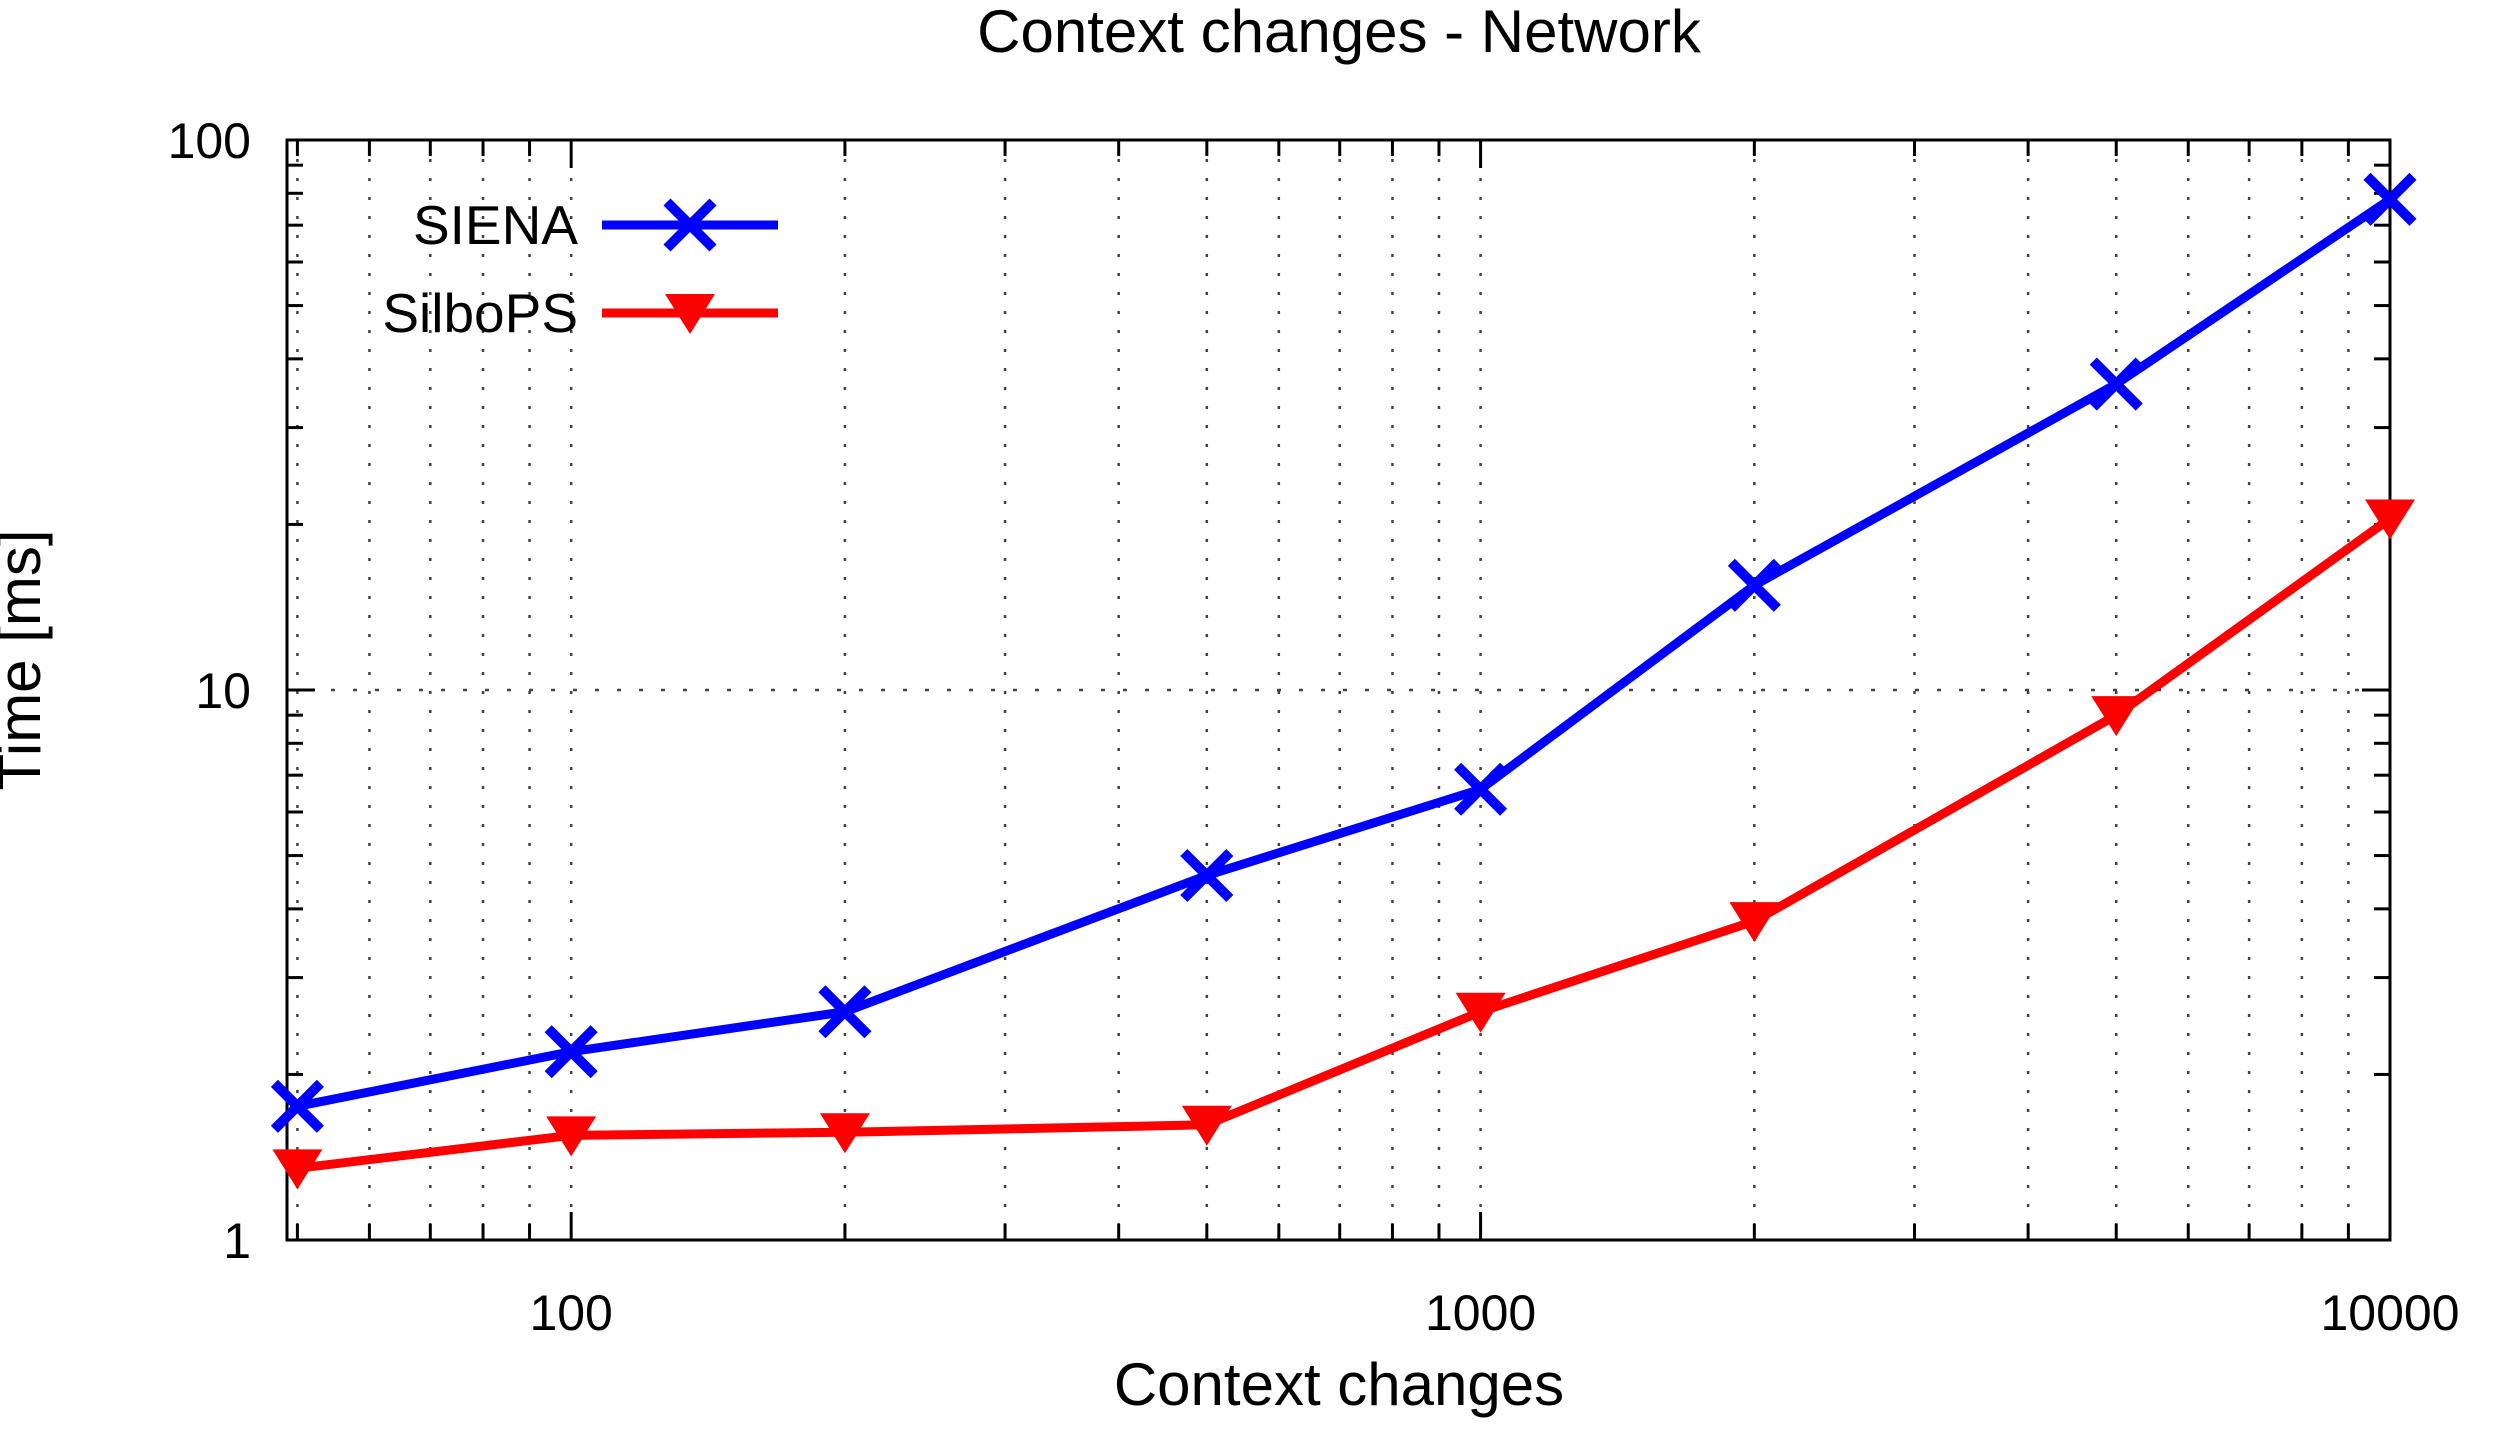 This screenshot has width=2500, height=1453. What do you see at coordinates (495, 225) in the screenshot?
I see `legend-label-SIENA: SIENA` at bounding box center [495, 225].